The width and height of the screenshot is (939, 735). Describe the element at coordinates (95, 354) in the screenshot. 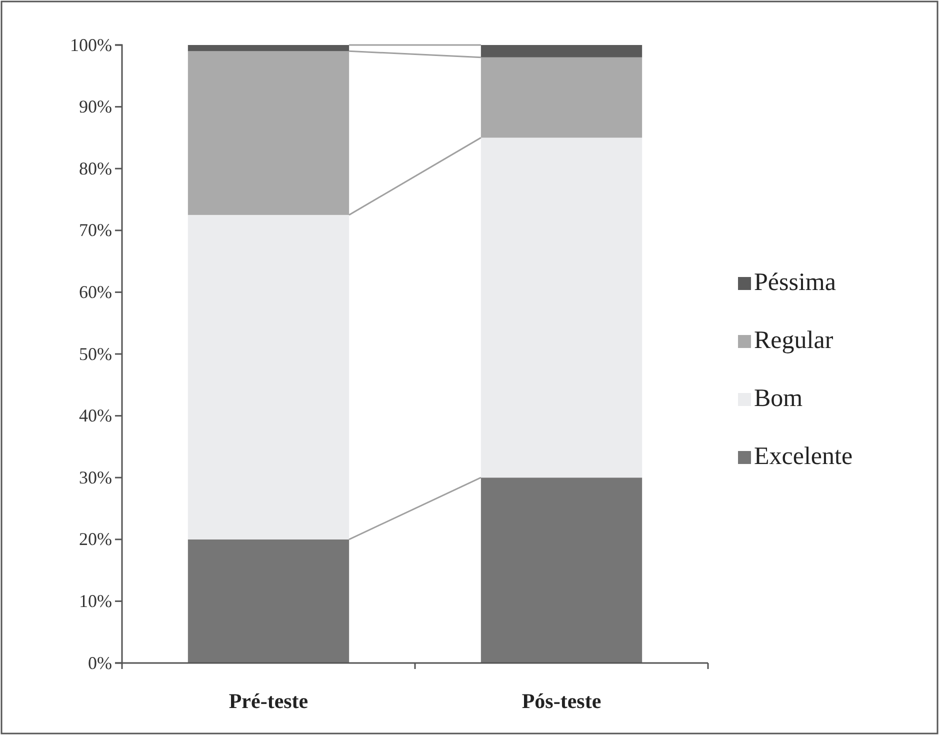

I see `y-tick-label: 50%` at that location.